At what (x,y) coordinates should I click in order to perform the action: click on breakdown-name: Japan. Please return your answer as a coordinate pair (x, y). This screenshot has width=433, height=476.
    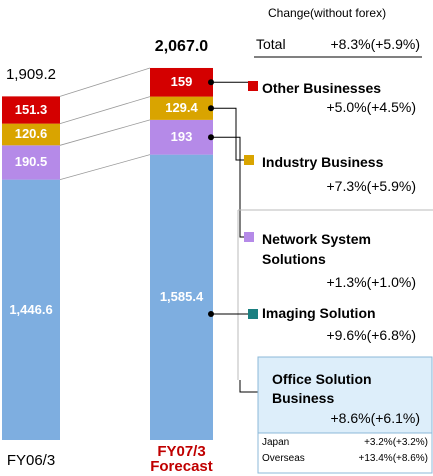
    Looking at the image, I should click on (276, 442).